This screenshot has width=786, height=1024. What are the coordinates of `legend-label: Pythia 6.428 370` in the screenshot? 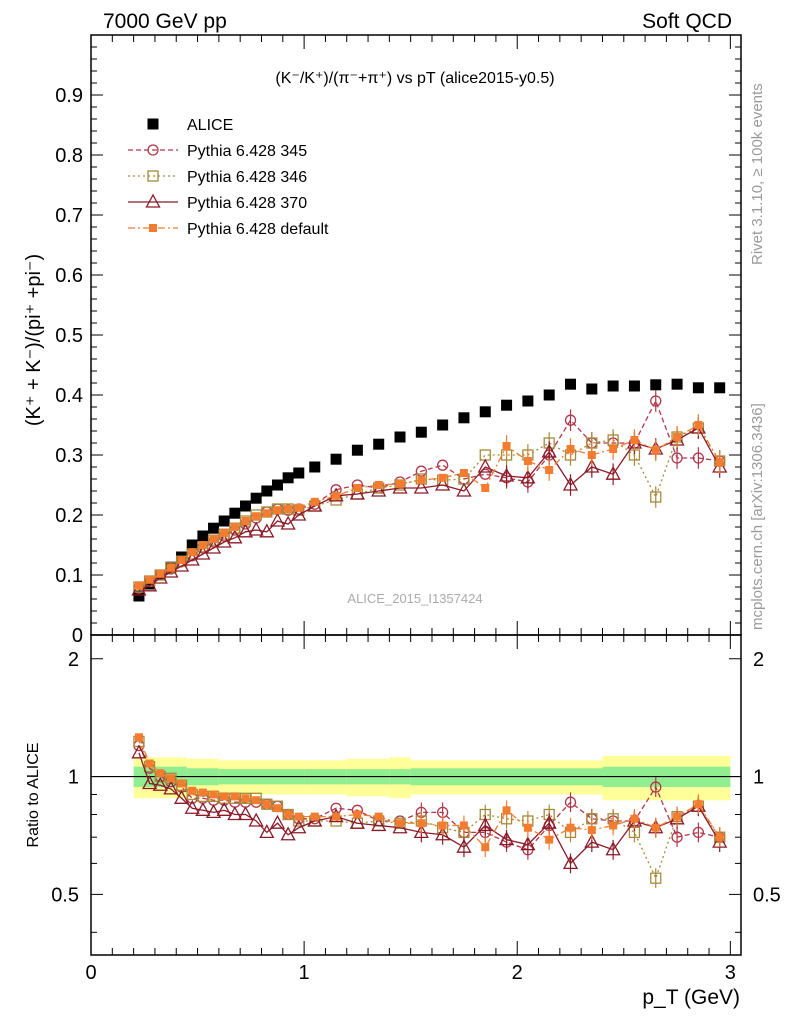 It's located at (247, 203).